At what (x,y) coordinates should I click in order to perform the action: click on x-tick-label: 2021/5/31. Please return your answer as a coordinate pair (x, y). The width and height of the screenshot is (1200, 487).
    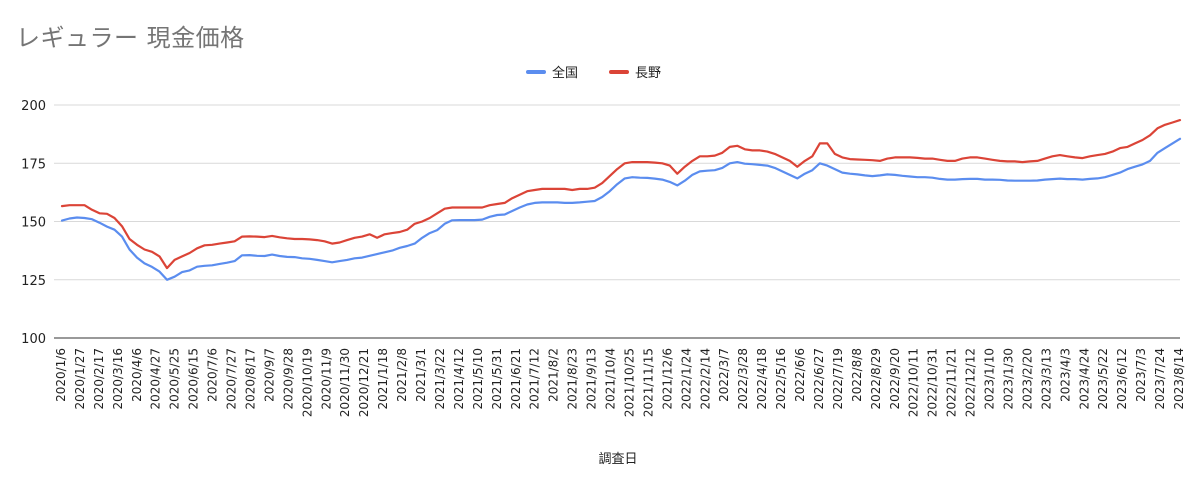
    Looking at the image, I should click on (497, 379).